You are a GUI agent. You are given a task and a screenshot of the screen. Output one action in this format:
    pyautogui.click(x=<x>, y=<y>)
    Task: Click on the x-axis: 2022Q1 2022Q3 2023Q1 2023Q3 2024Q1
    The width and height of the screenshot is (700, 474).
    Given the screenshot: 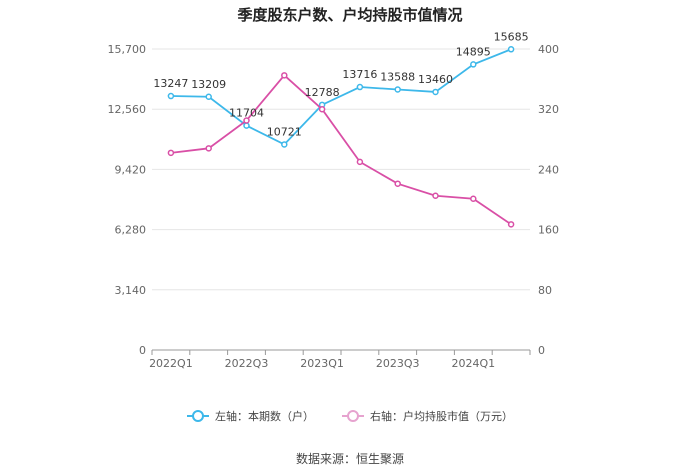 What is the action you would take?
    pyautogui.click(x=340, y=359)
    